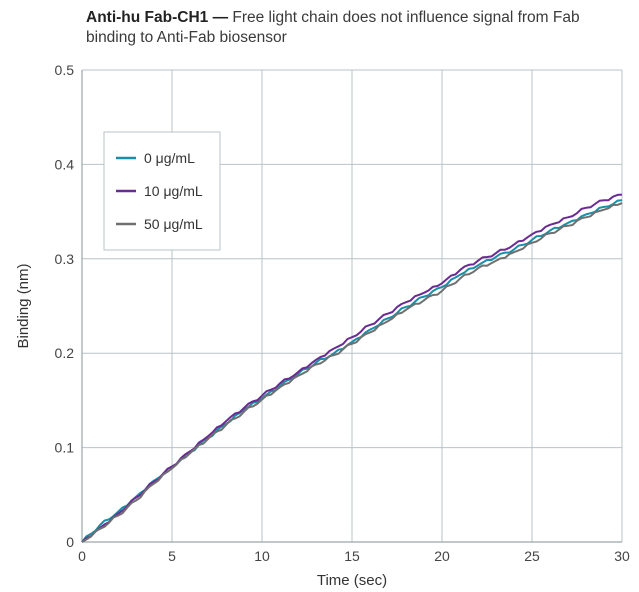  Describe the element at coordinates (352, 556) in the screenshot. I see `x-tick-label: 15` at that location.